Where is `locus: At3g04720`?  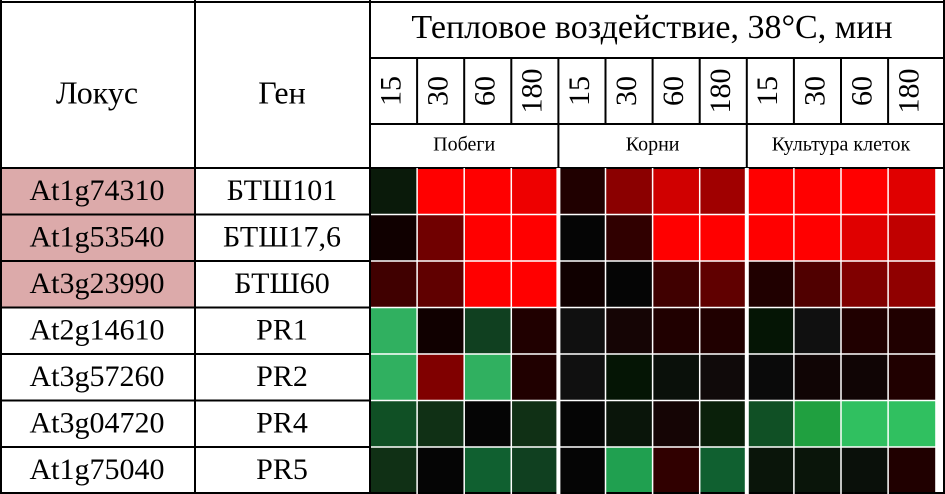
locus: At3g04720 is located at coordinates (97, 423).